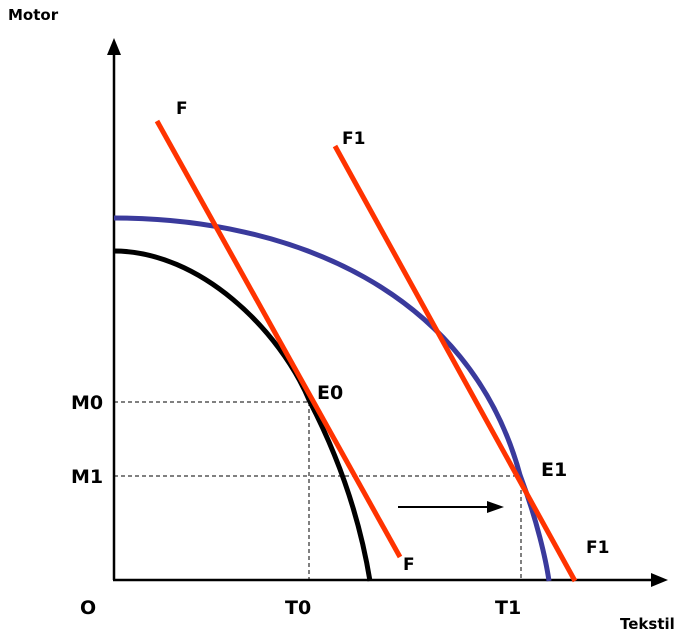 The width and height of the screenshot is (691, 632). Describe the element at coordinates (87, 477) in the screenshot. I see `m1-label: M1` at that location.